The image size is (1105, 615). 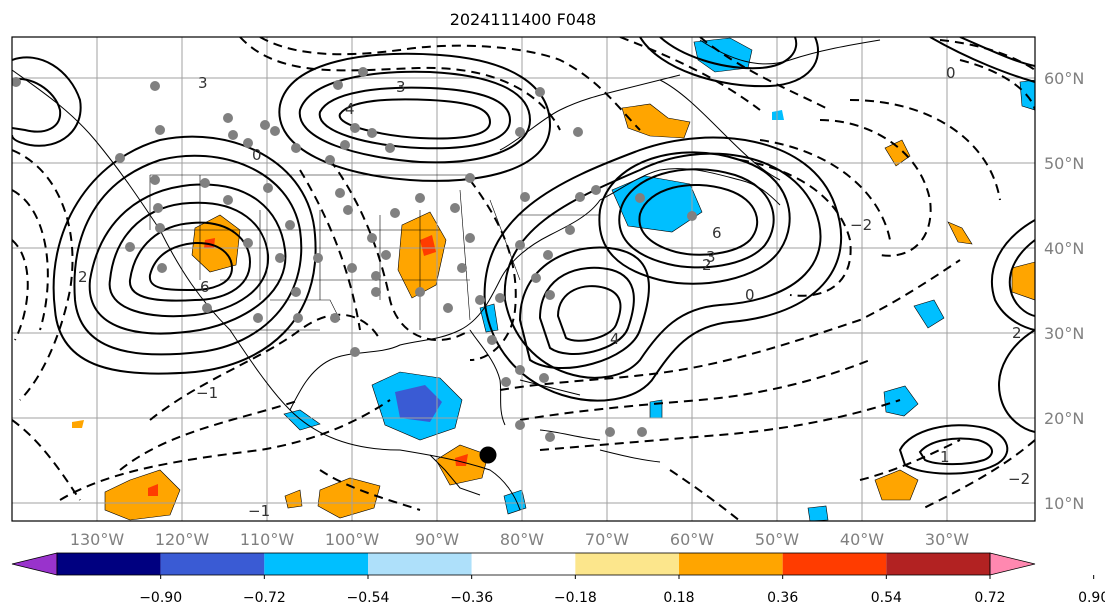 I want to click on colorbar-label: −0.54, so click(x=368, y=598).